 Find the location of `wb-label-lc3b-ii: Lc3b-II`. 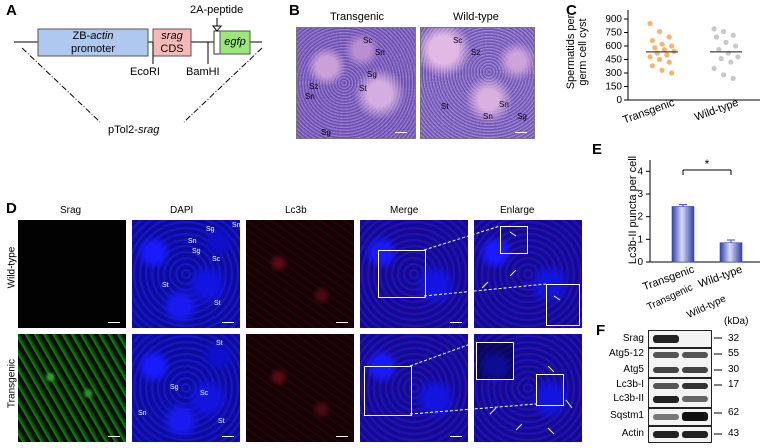

wb-label-lc3b-ii: Lc3b-II is located at coordinates (628, 398).